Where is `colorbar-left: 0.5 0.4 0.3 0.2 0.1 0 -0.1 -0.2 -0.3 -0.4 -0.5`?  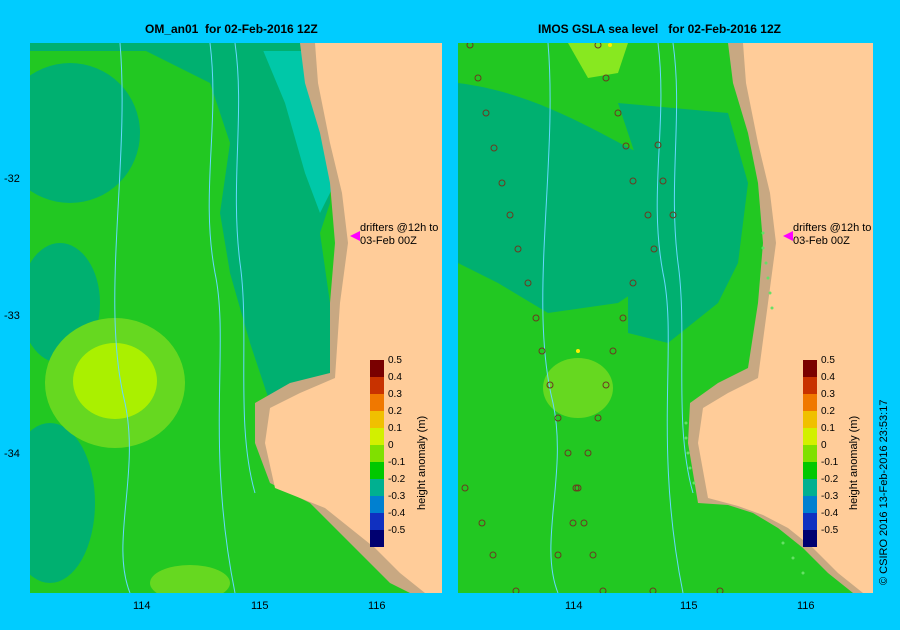
colorbar-left: 0.5 0.4 0.3 0.2 0.1 0 -0.1 -0.2 -0.3 -0.4 -0.5 is located at coordinates (391, 452).